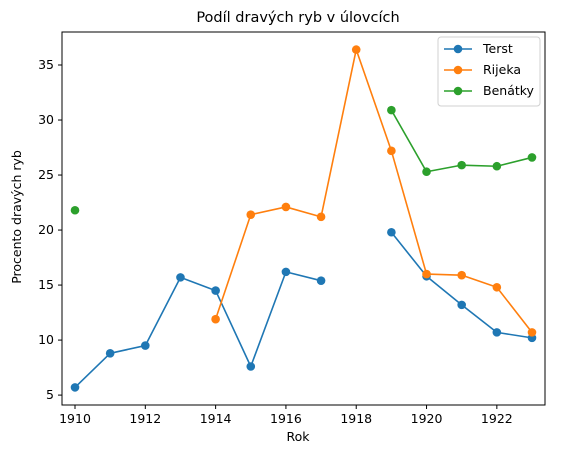  I want to click on legend-label-rijeka: Rijeka, so click(502, 69).